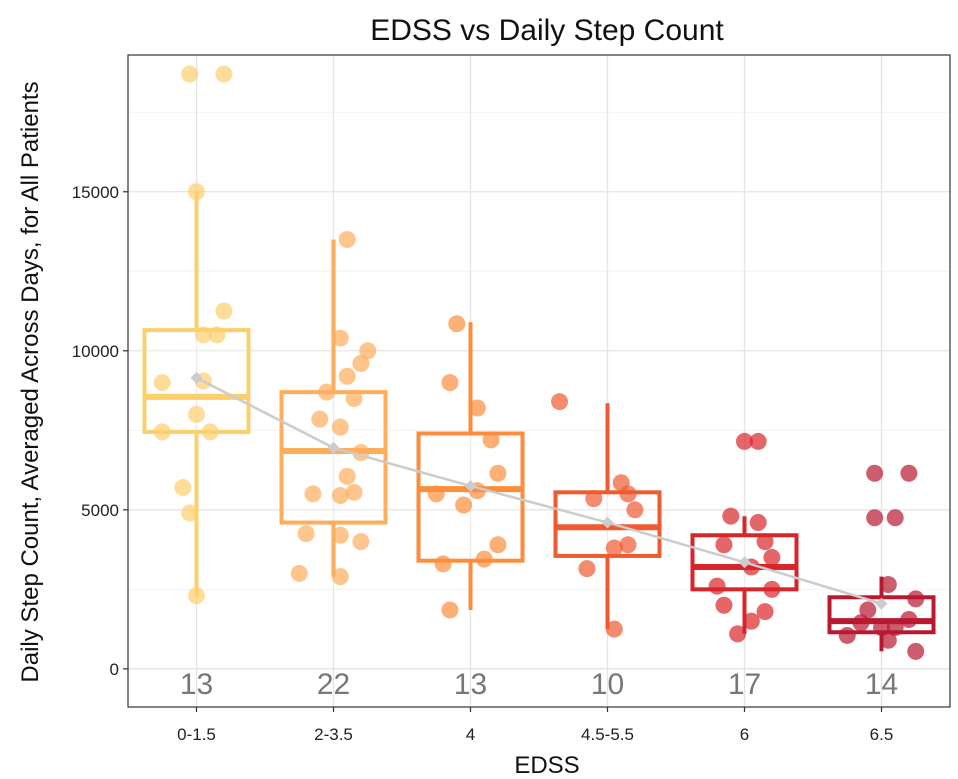 The width and height of the screenshot is (958, 779). What do you see at coordinates (100, 510) in the screenshot?
I see `y-tick-label: 5000` at bounding box center [100, 510].